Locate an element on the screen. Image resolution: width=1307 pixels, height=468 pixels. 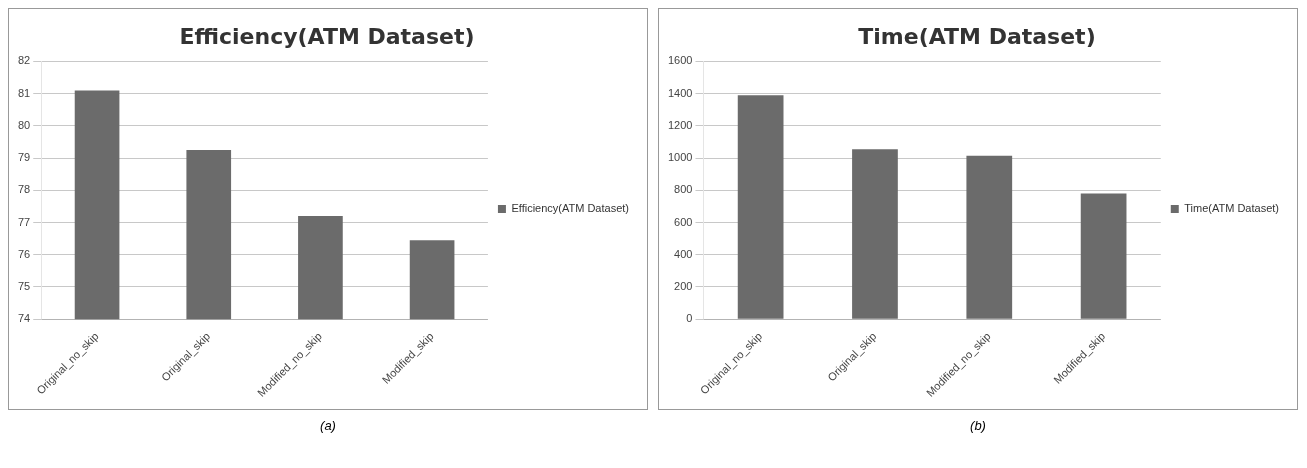
text: (b) is located at coordinates (978, 425).